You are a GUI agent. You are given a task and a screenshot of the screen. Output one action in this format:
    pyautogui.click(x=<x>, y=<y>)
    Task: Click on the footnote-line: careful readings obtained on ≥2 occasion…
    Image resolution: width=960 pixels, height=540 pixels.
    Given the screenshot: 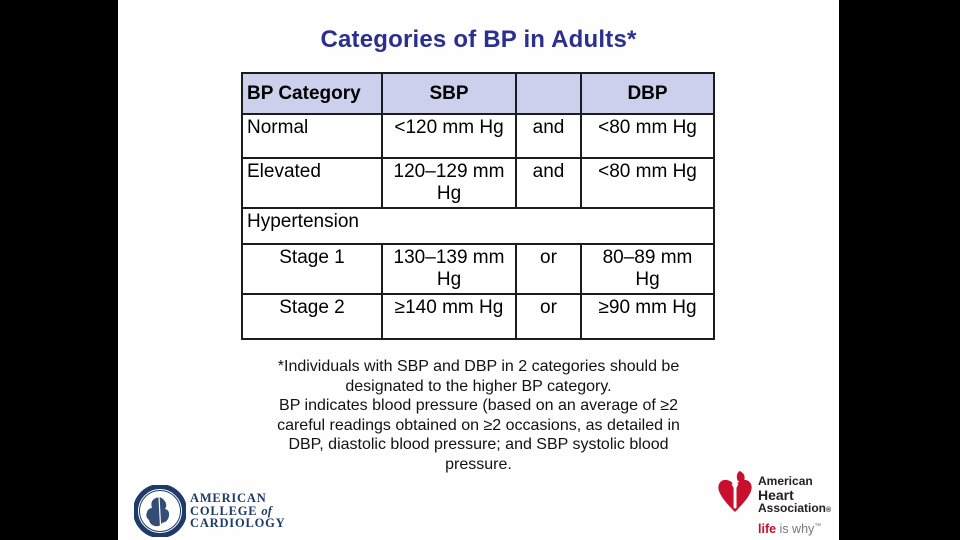 What is the action you would take?
    pyautogui.click(x=478, y=425)
    